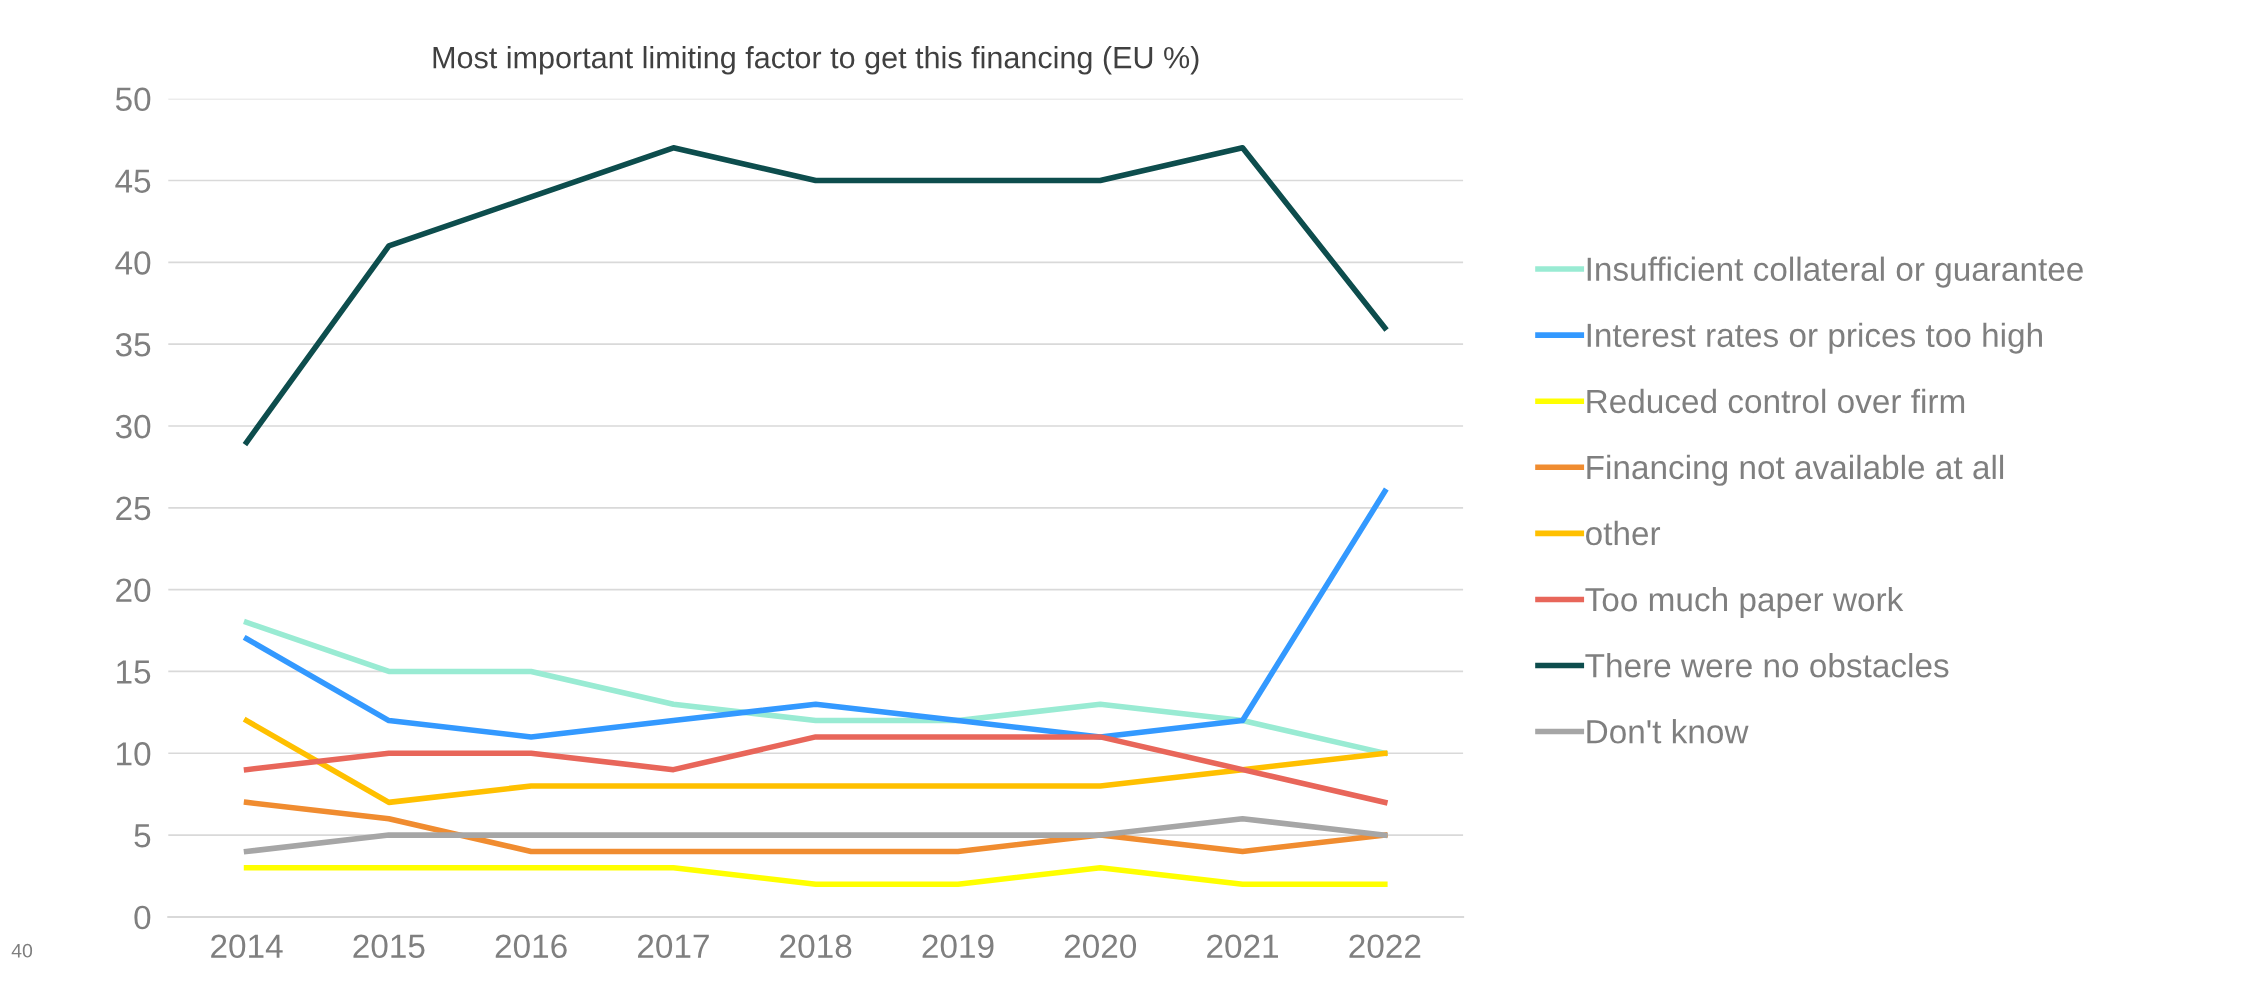  What do you see at coordinates (247, 946) in the screenshot?
I see `x-tick-label: 2014` at bounding box center [247, 946].